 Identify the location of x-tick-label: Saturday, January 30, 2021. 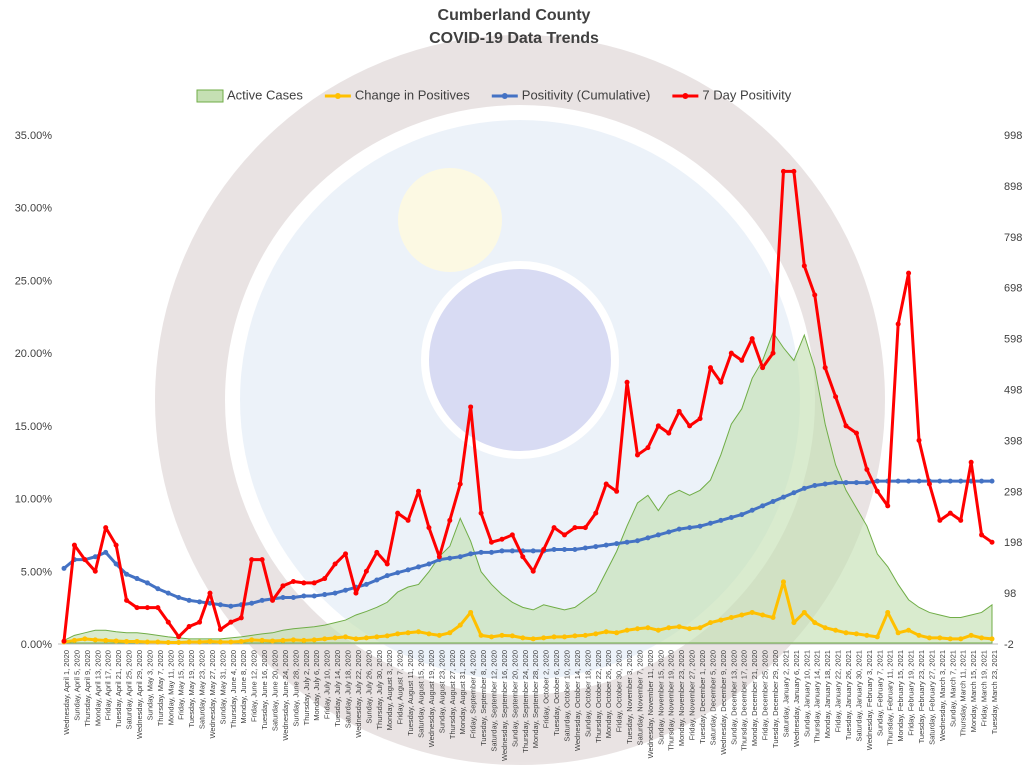
(858, 696).